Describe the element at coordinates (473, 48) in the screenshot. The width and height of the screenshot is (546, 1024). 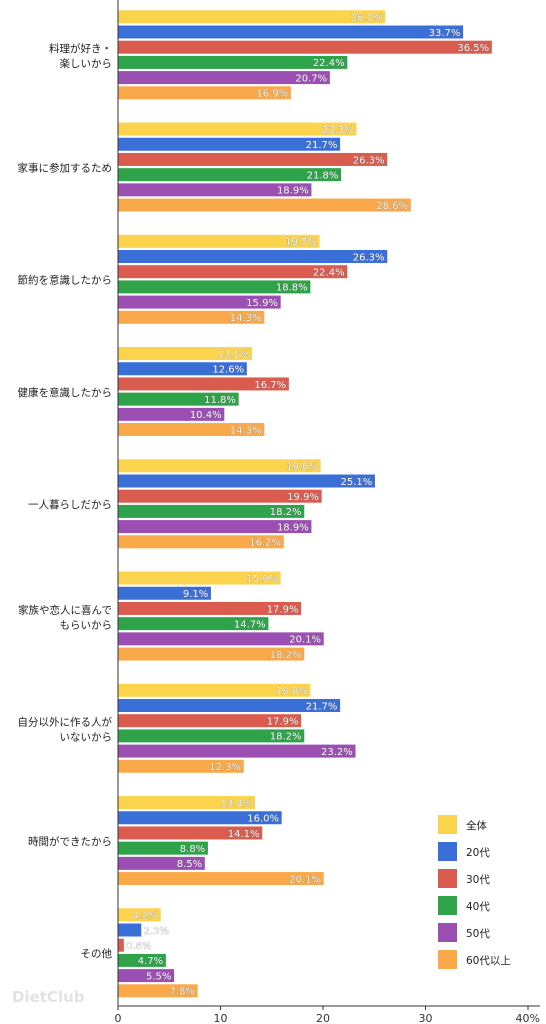
I see `data-label: 36.5%` at that location.